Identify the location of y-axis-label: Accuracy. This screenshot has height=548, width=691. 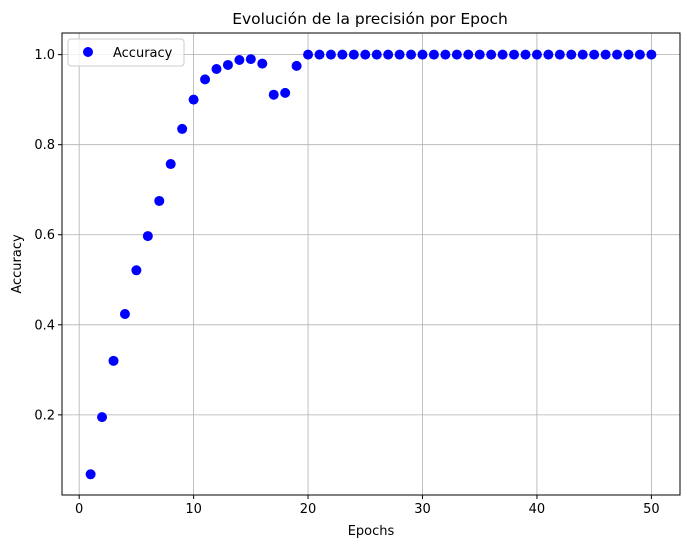
(17, 264).